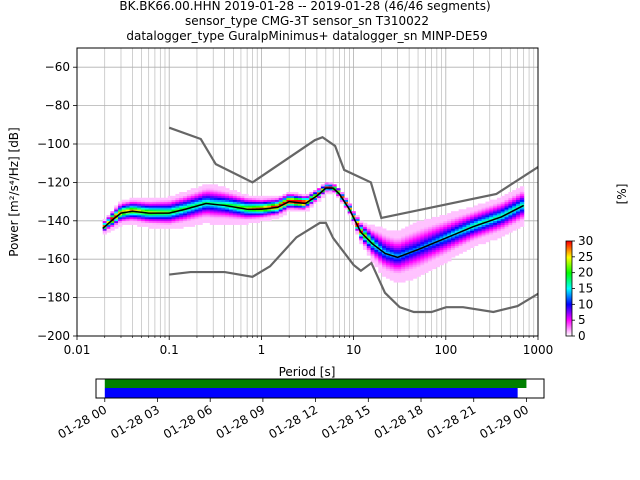  What do you see at coordinates (262, 350) in the screenshot?
I see `x-tick-label: 1` at bounding box center [262, 350].